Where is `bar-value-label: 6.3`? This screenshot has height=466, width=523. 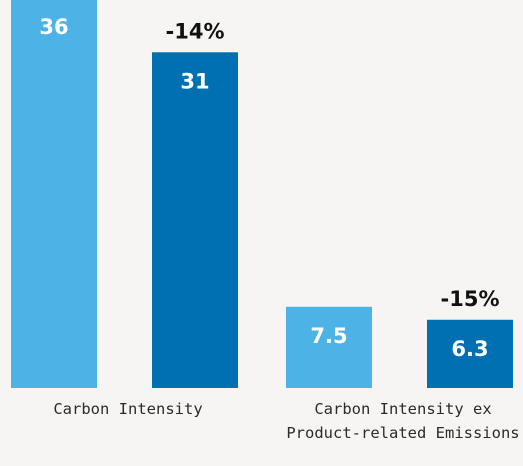
bar-value-label: 6.3 is located at coordinates (469, 349).